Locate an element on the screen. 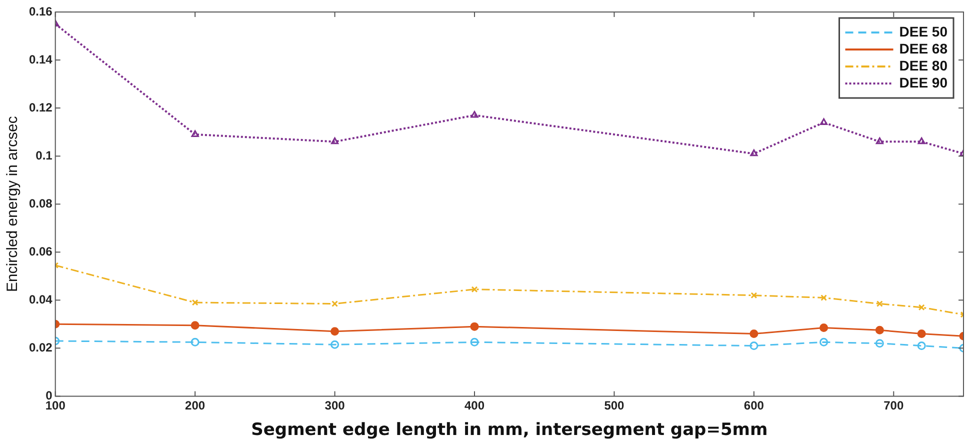 The width and height of the screenshot is (969, 445). y-tick-label: 0.04 is located at coordinates (40, 299).